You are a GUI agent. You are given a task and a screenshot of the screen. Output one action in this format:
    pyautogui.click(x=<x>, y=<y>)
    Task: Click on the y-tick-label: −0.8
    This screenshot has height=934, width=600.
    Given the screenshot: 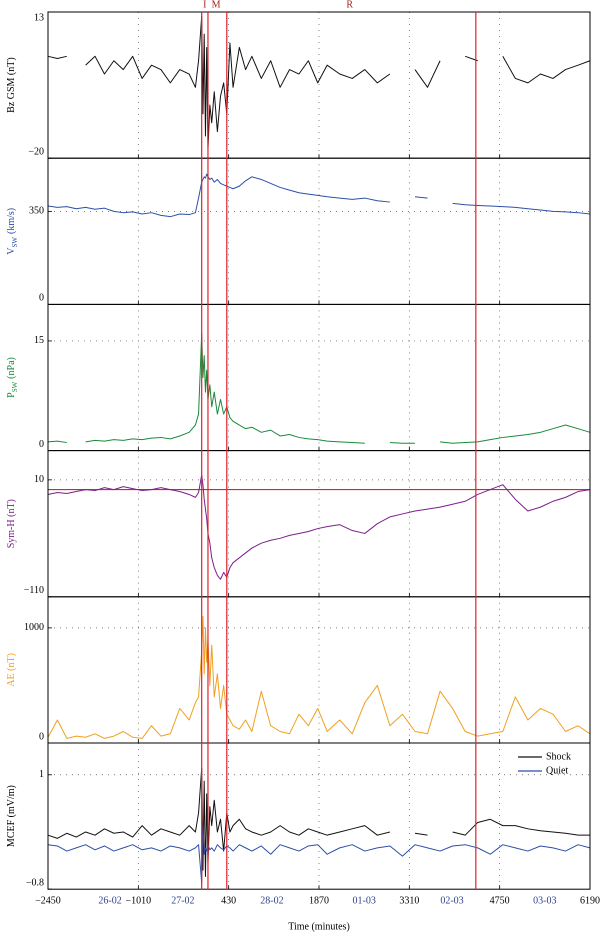 What is the action you would take?
    pyautogui.click(x=35, y=882)
    